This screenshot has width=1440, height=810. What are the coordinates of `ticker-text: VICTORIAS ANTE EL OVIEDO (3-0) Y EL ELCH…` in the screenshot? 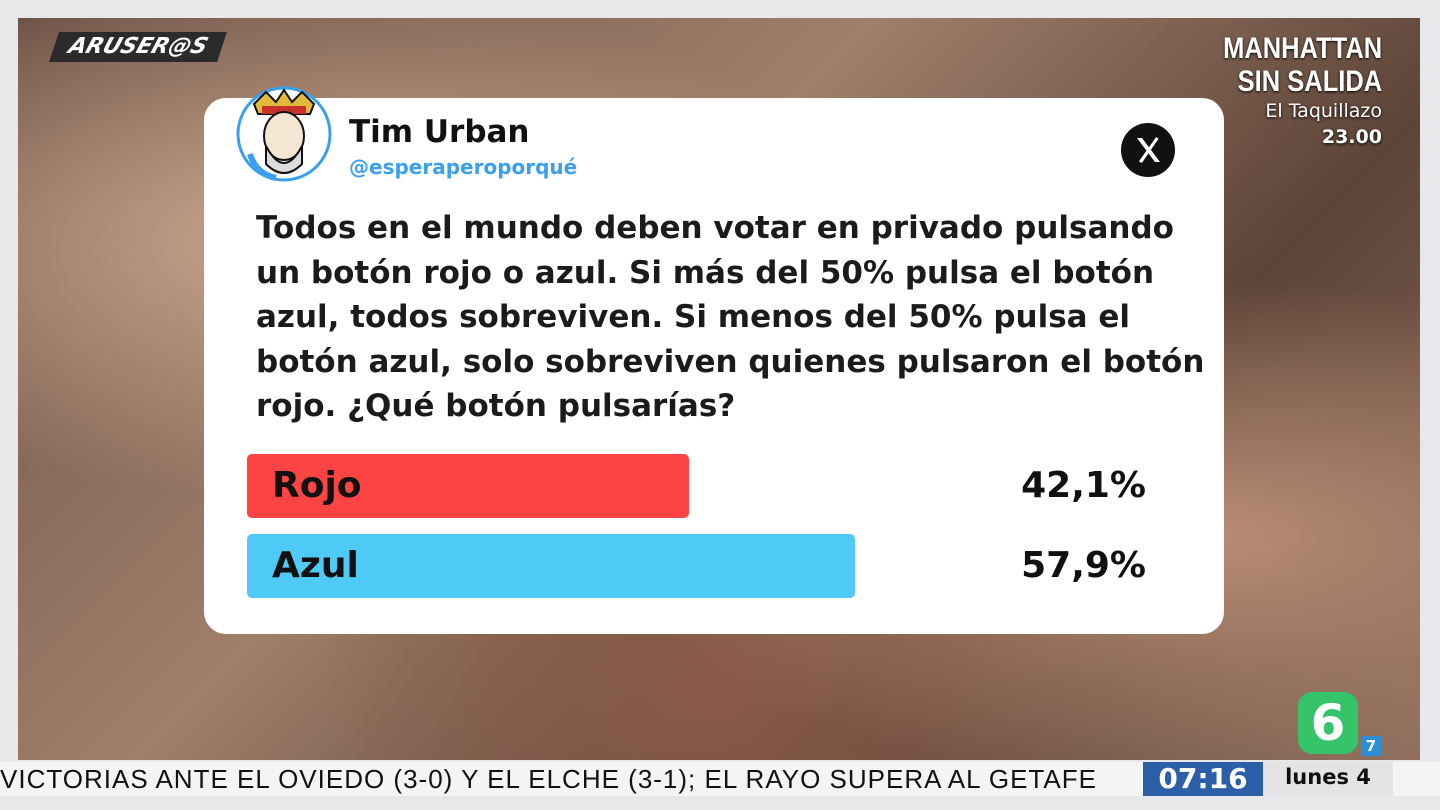 It's located at (548, 779).